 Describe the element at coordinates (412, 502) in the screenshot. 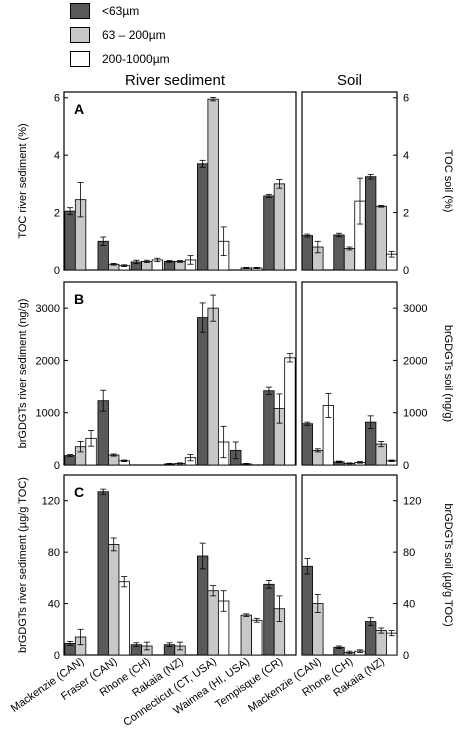

I see `panel-C-right-tick-label-3: 120` at that location.